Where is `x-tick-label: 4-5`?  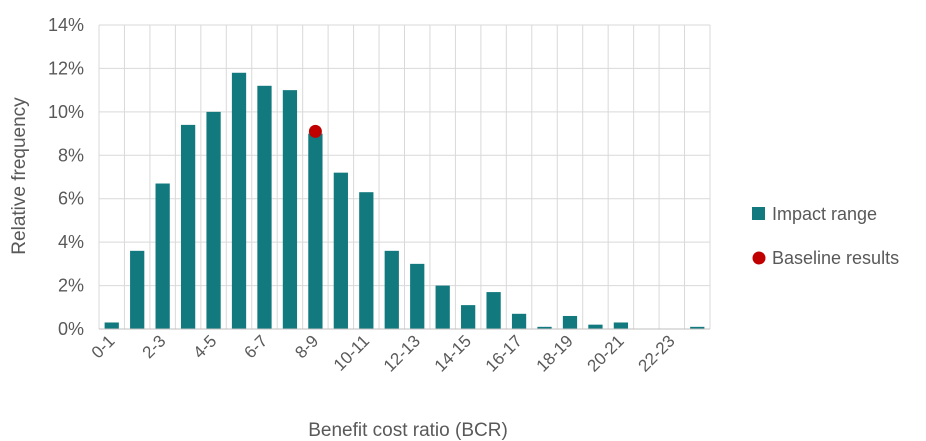 x-tick-label: 4-5 is located at coordinates (205, 346).